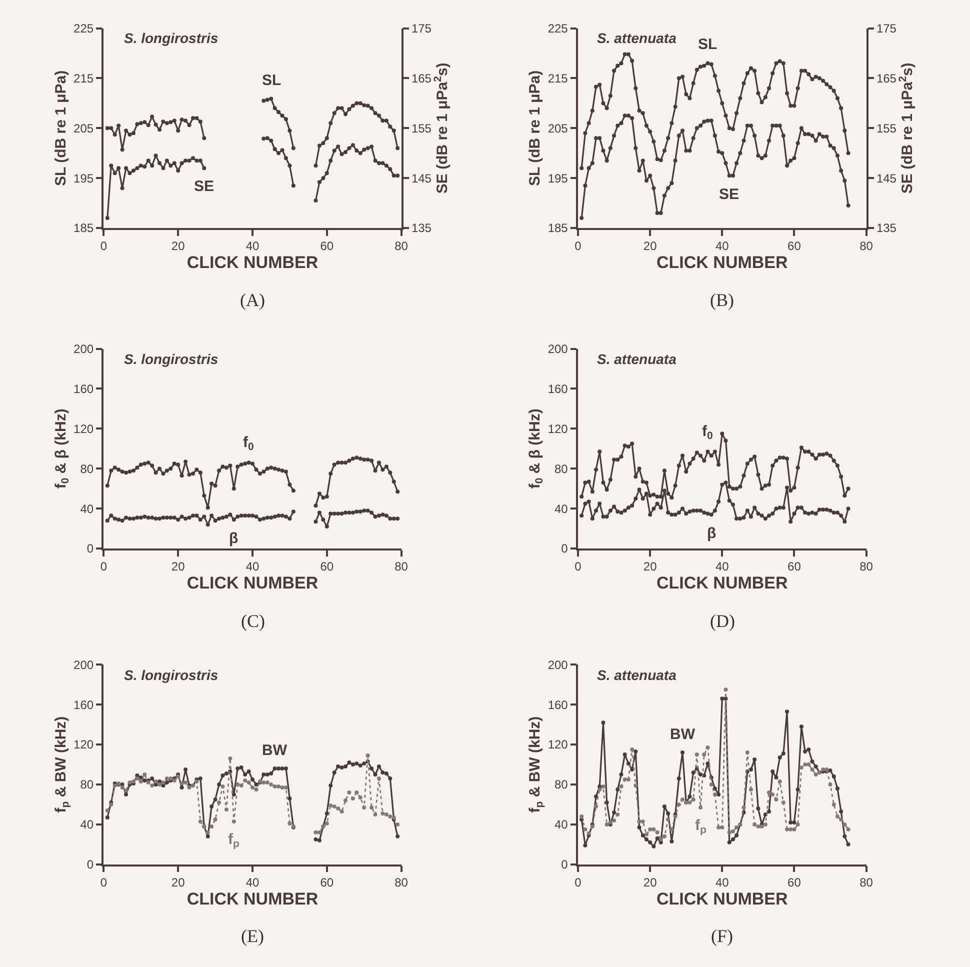 Image resolution: width=970 pixels, height=967 pixels. I want to click on y-tick-label: 0, so click(90, 549).